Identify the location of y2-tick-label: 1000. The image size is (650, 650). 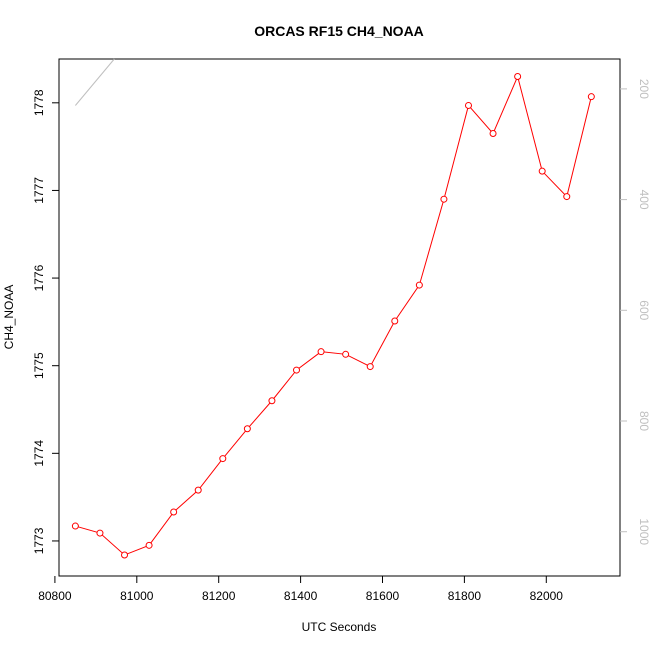
(643, 531).